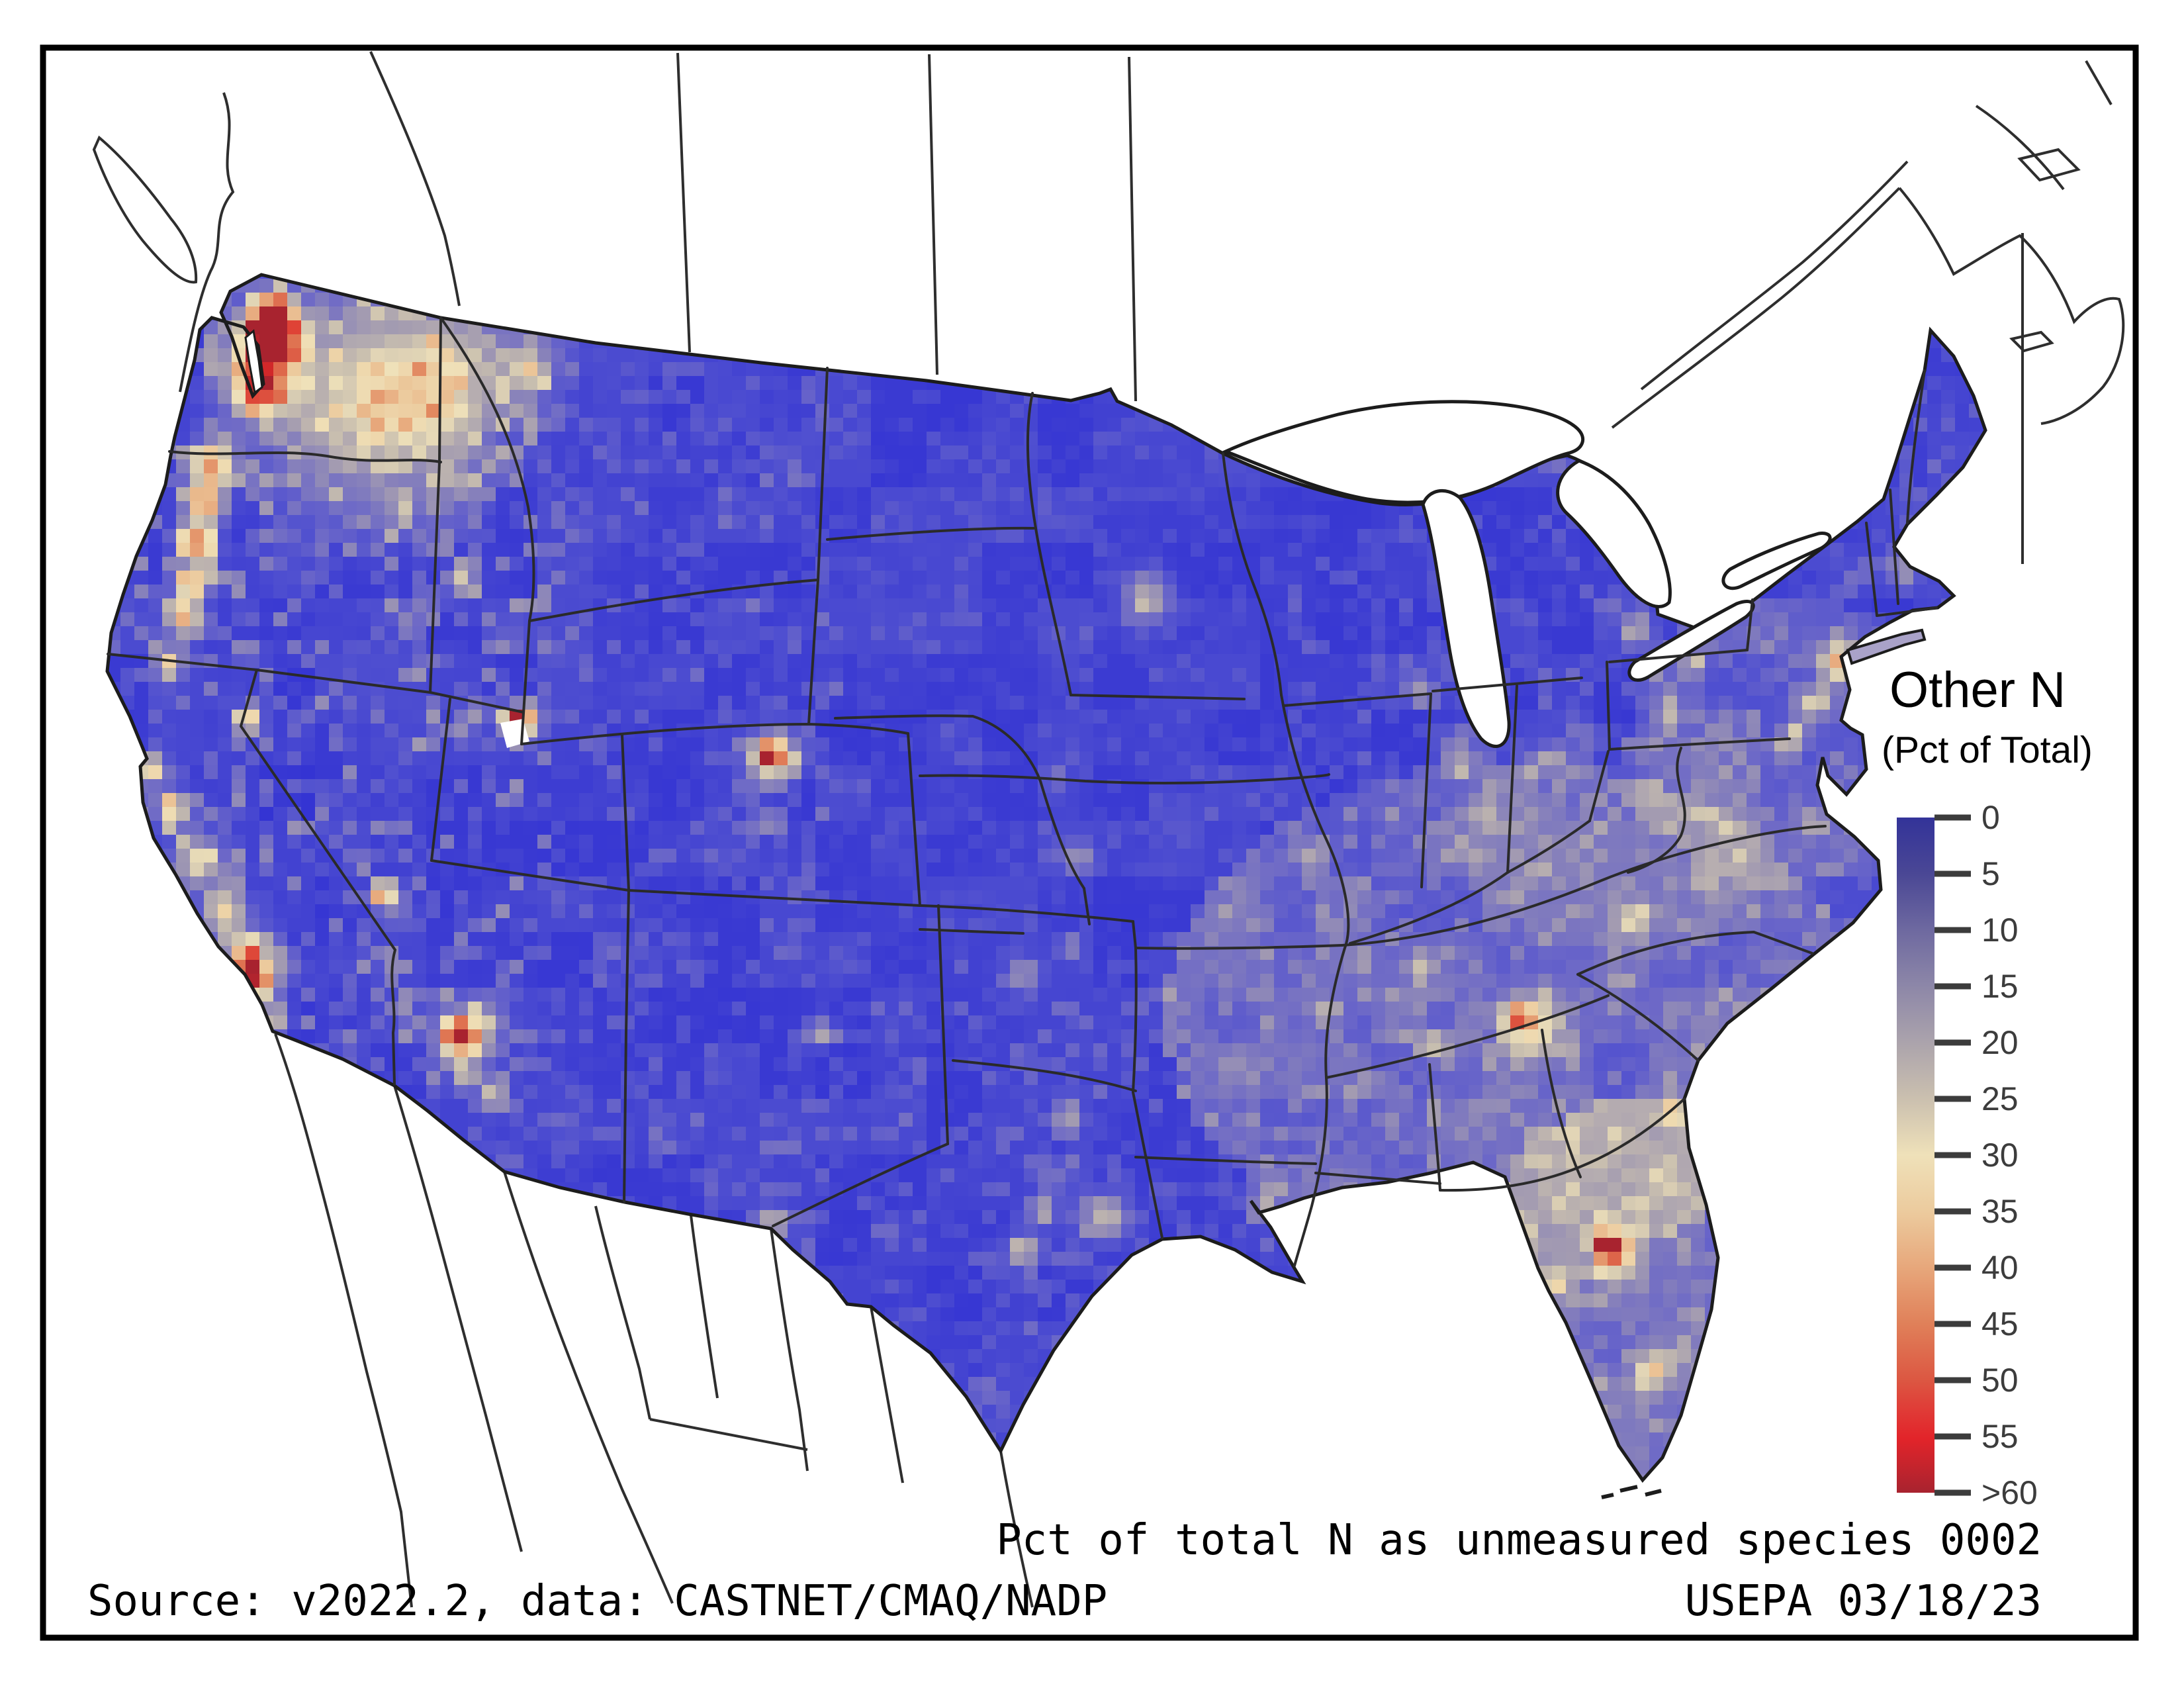 This screenshot has height=1688, width=2184. What do you see at coordinates (1991, 817) in the screenshot?
I see `colorbar-tick-label: 0` at bounding box center [1991, 817].